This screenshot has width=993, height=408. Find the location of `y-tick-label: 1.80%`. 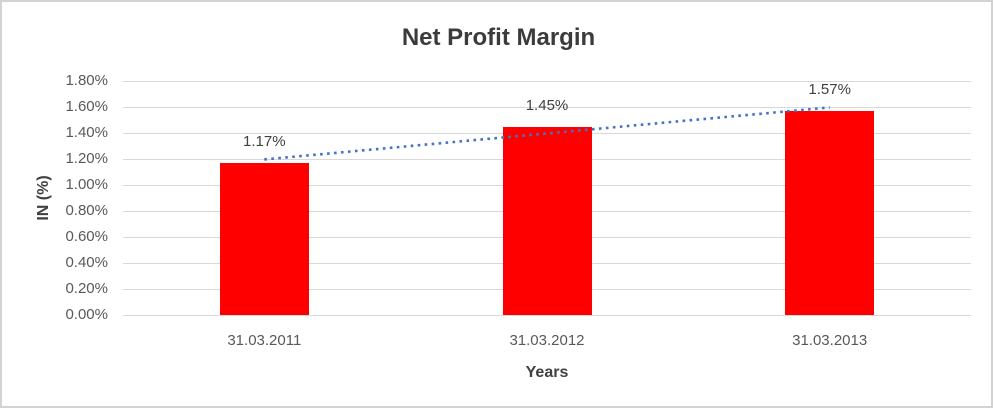

y-tick-label: 1.80% is located at coordinates (86, 80).